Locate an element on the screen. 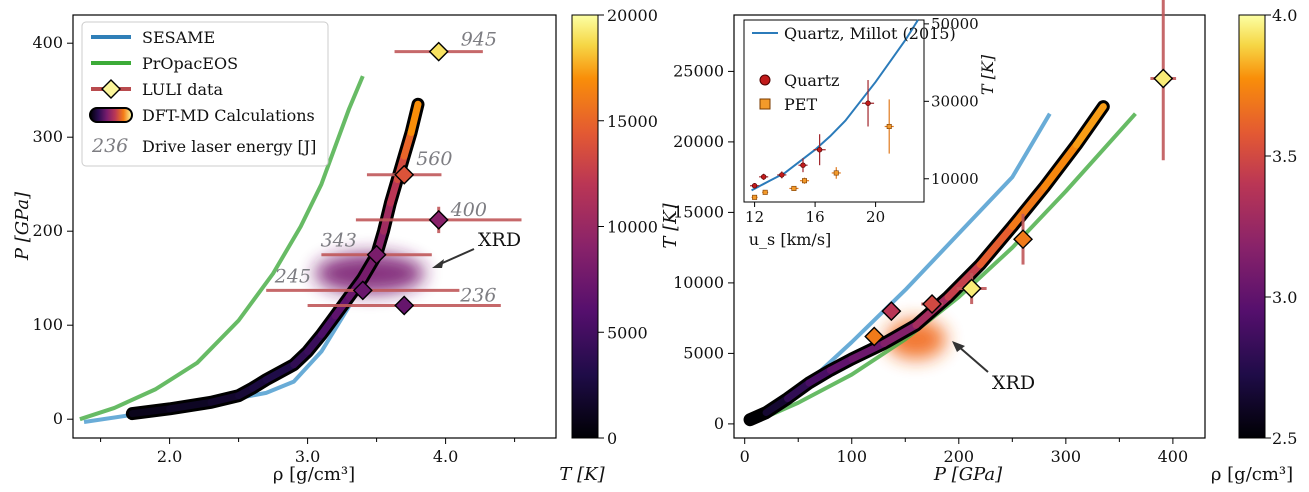 The image size is (1309, 492). left-y-tick-label: 0 is located at coordinates (58, 418).